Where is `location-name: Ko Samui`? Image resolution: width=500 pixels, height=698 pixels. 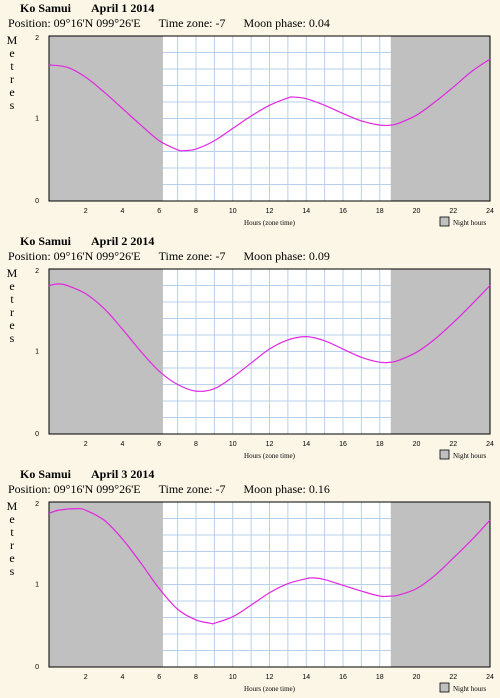 location-name: Ko Samui is located at coordinates (46, 8).